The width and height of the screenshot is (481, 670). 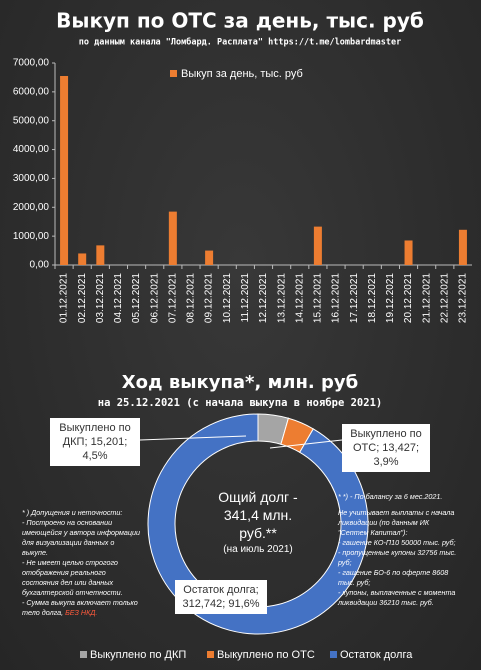 What do you see at coordinates (354, 298) in the screenshot?
I see `x-tick-label: 17.12.2021` at bounding box center [354, 298].